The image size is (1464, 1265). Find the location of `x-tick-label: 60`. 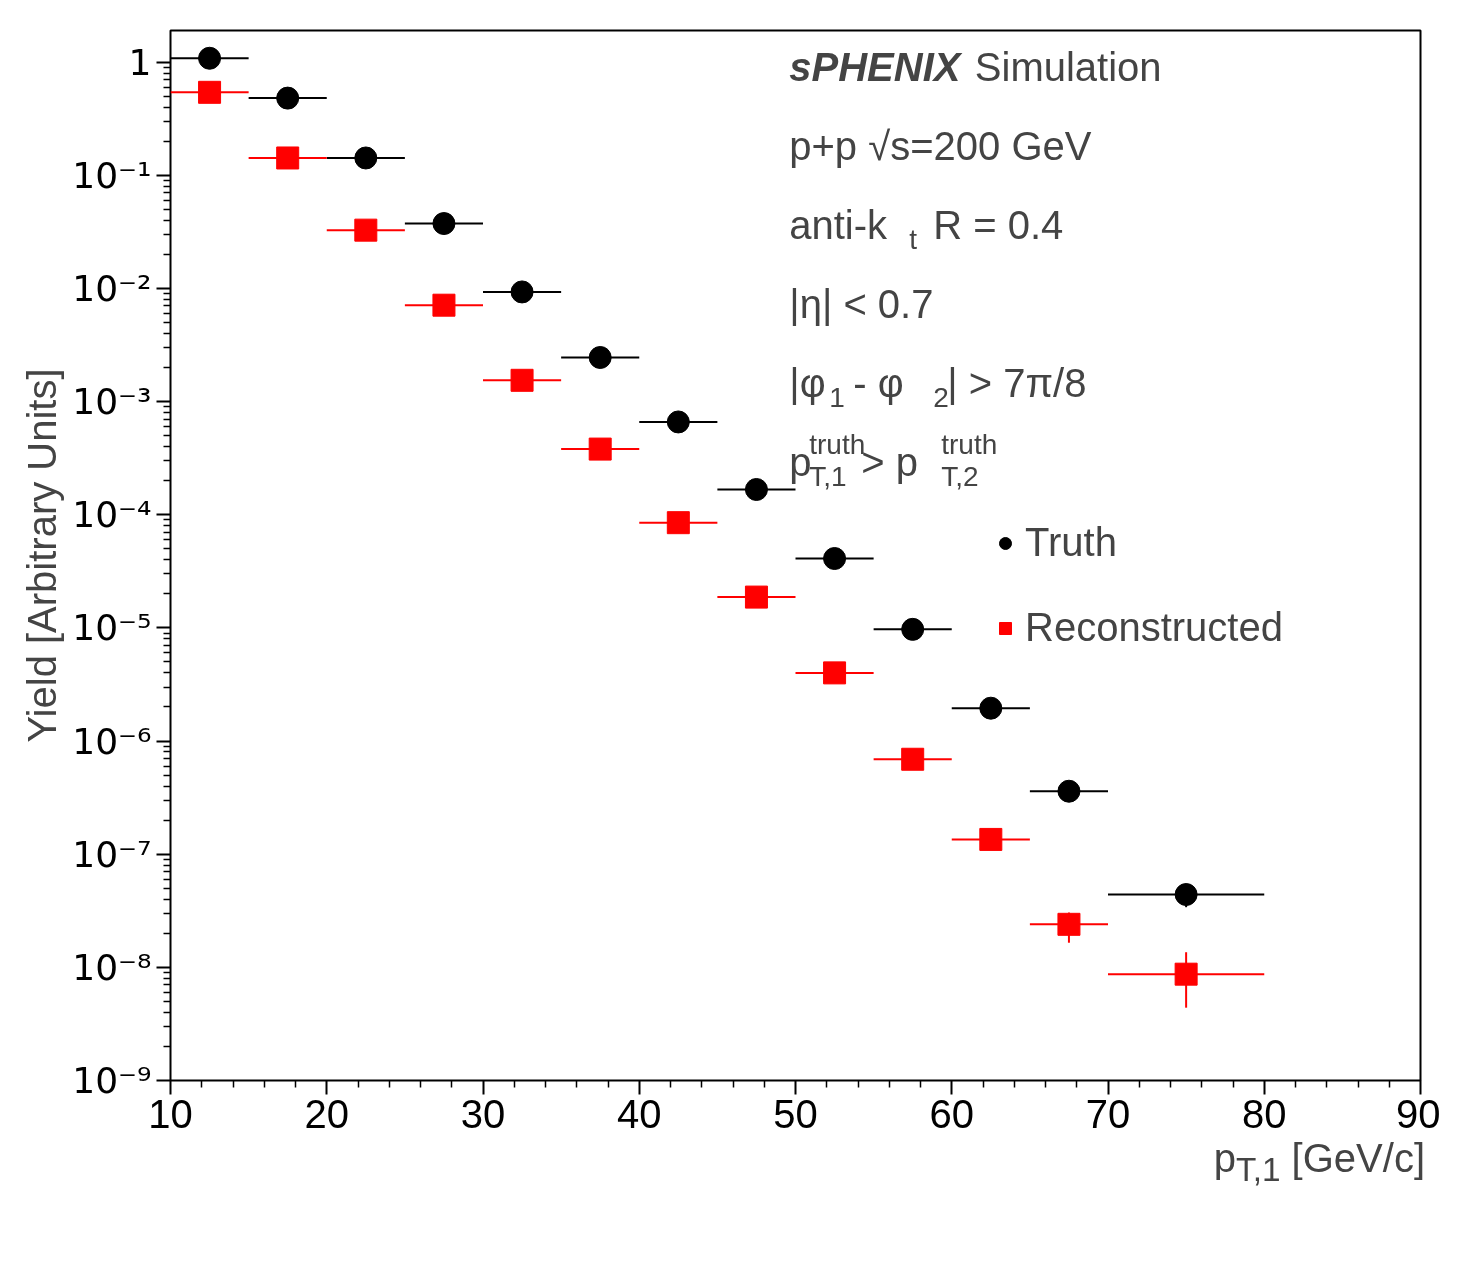

x-tick-label: 60 is located at coordinates (951, 1113).